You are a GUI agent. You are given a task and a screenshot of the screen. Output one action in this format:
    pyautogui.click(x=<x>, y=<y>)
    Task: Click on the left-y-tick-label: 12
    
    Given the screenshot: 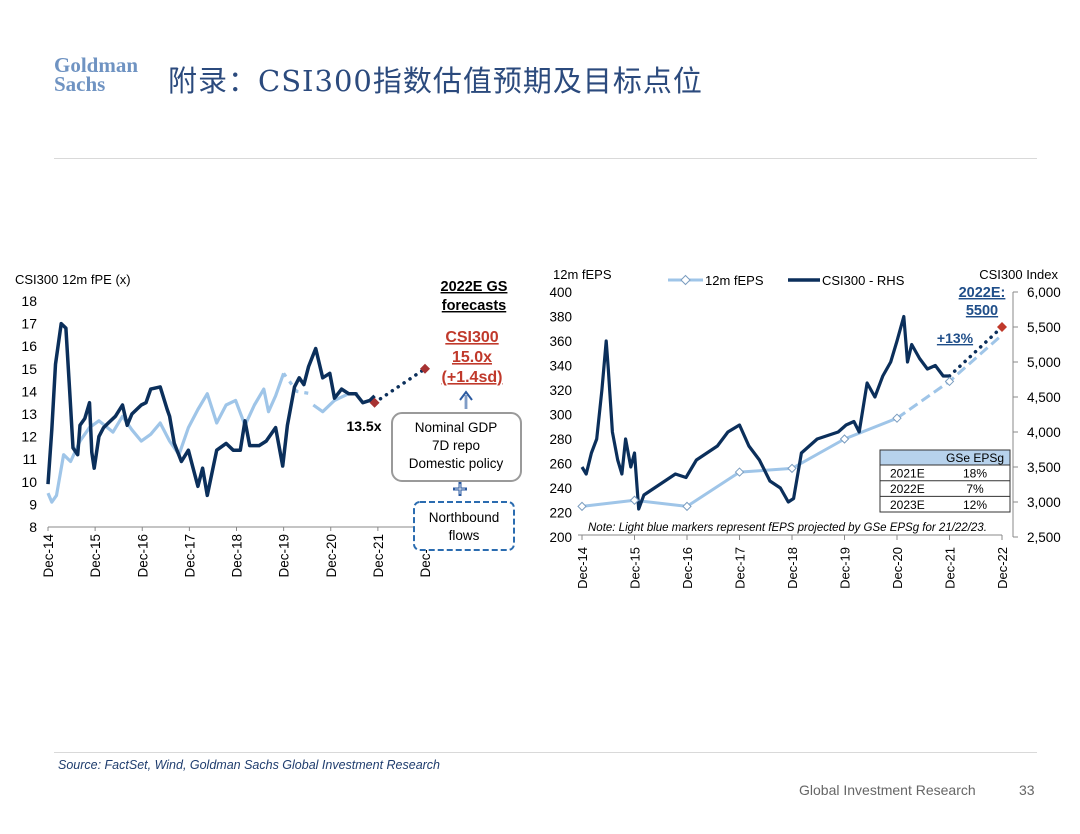 What is the action you would take?
    pyautogui.click(x=29, y=437)
    